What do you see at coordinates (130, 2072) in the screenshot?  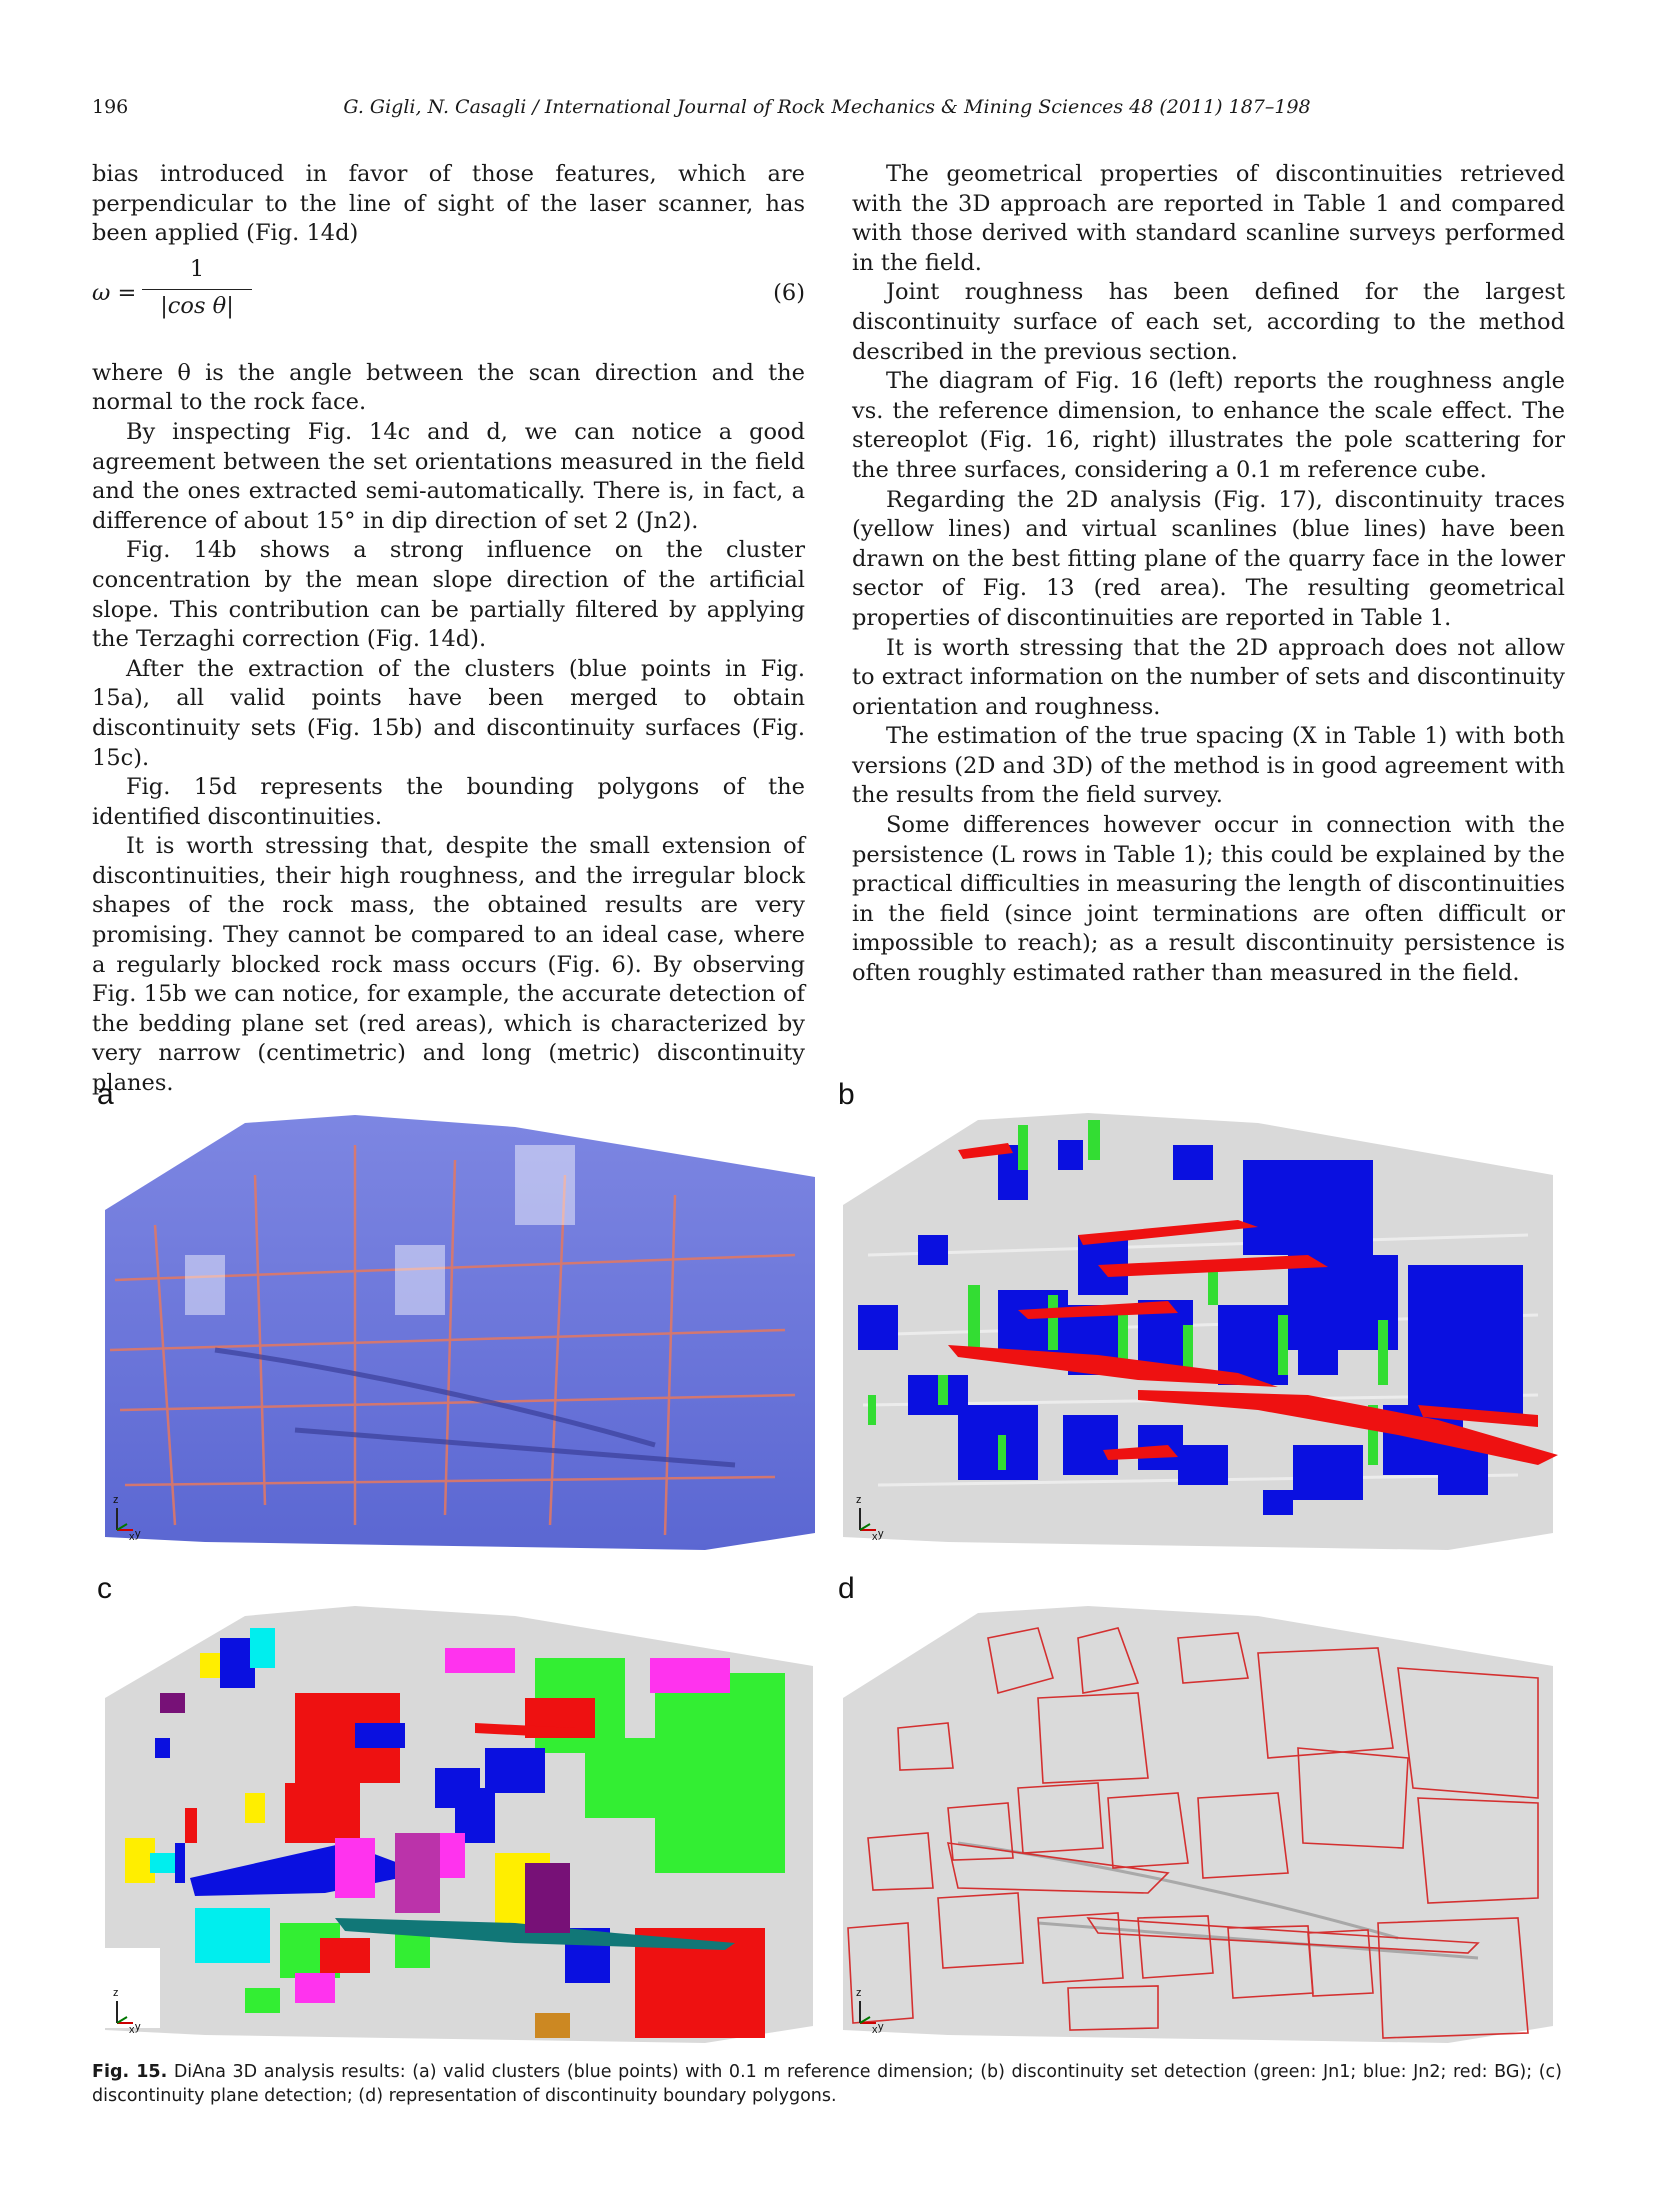 I see `caption-label: Fig. 15.` at bounding box center [130, 2072].